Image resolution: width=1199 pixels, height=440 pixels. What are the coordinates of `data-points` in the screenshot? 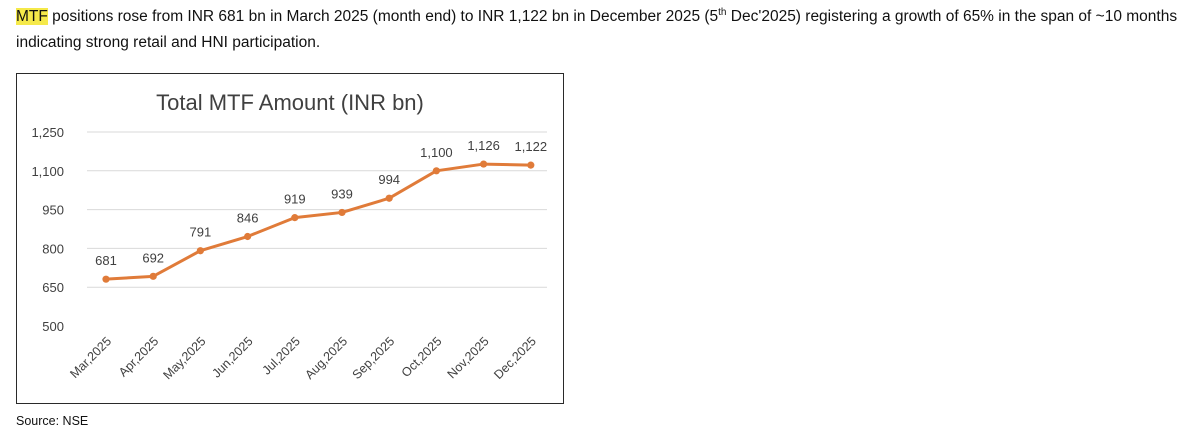 It's located at (318, 221).